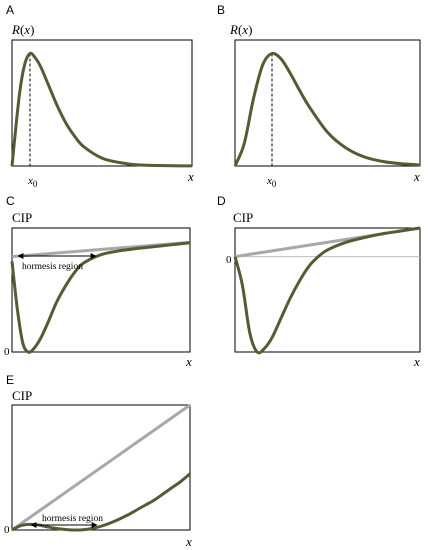 The width and height of the screenshot is (436, 550). What do you see at coordinates (100, 297) in the screenshot?
I see `panel-c-curve` at bounding box center [100, 297].